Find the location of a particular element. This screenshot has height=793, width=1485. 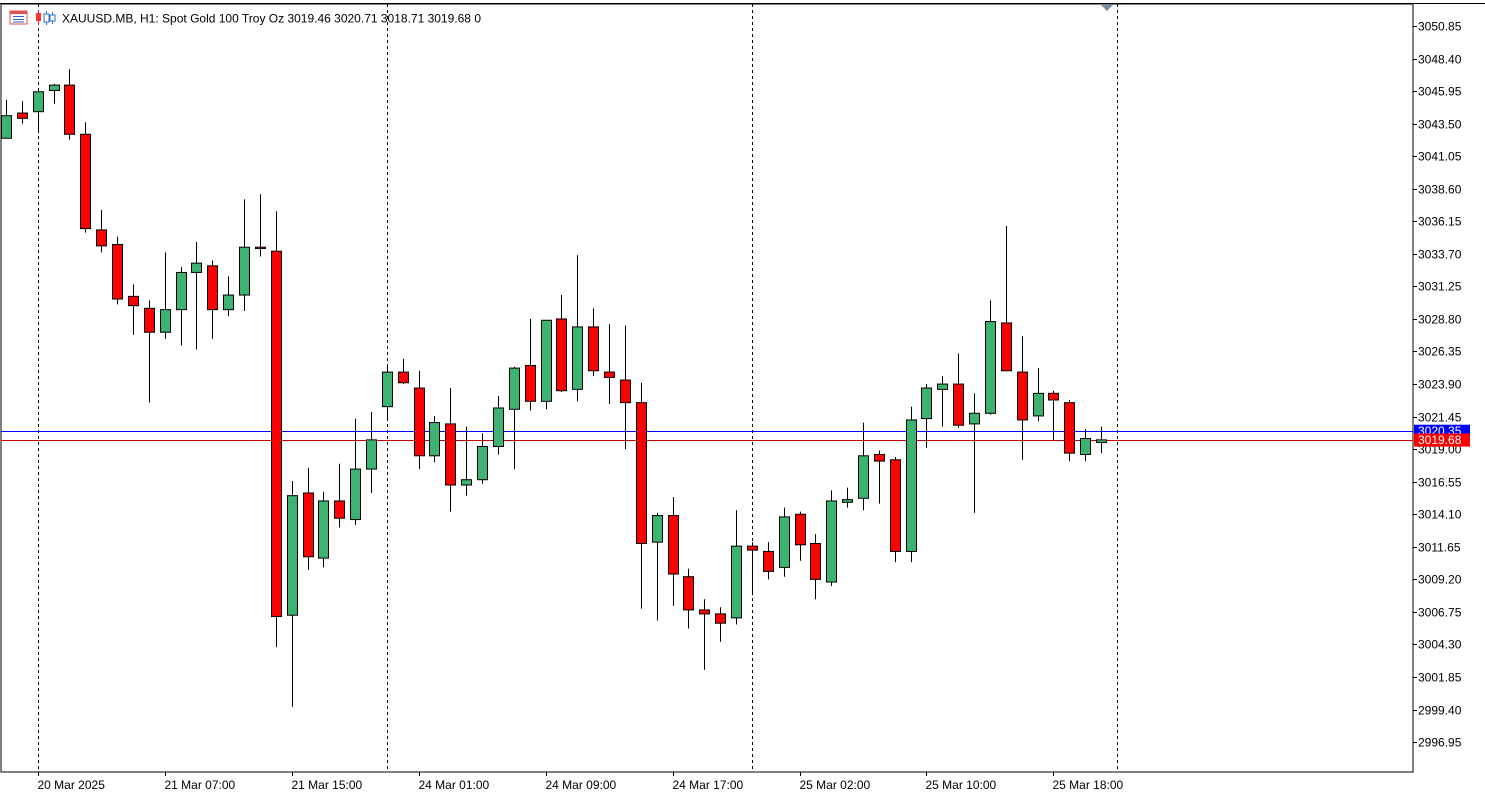

scroll-marker-icon is located at coordinates (1107, 8).